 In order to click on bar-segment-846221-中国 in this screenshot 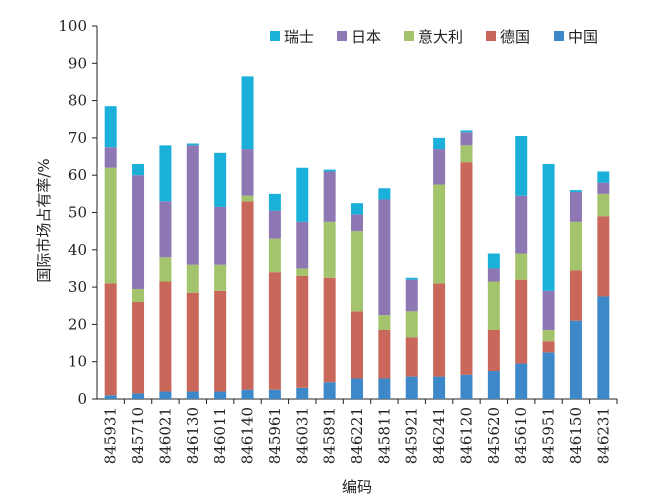, I will do `click(357, 388)`.